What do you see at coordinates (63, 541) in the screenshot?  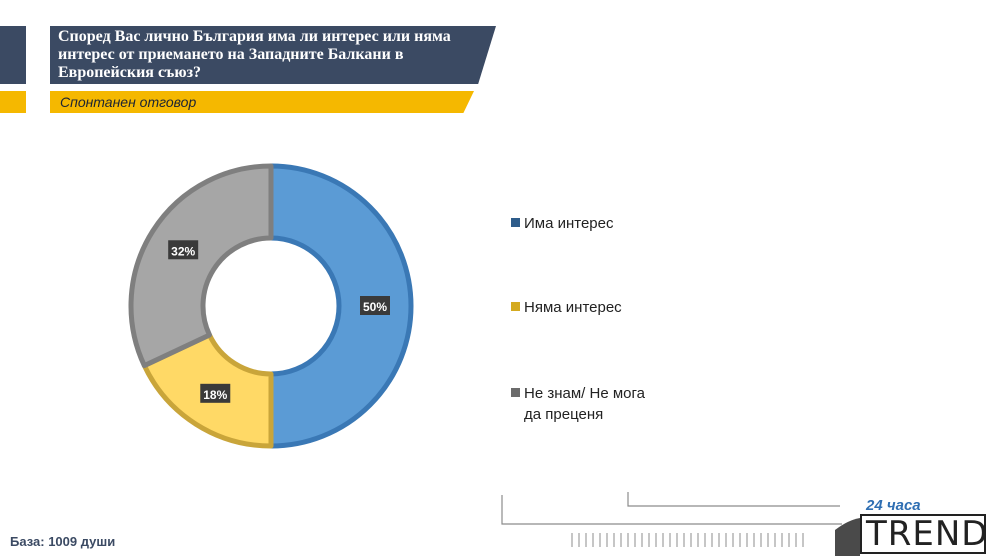 I see `sample-base-note: База: 1009 души` at bounding box center [63, 541].